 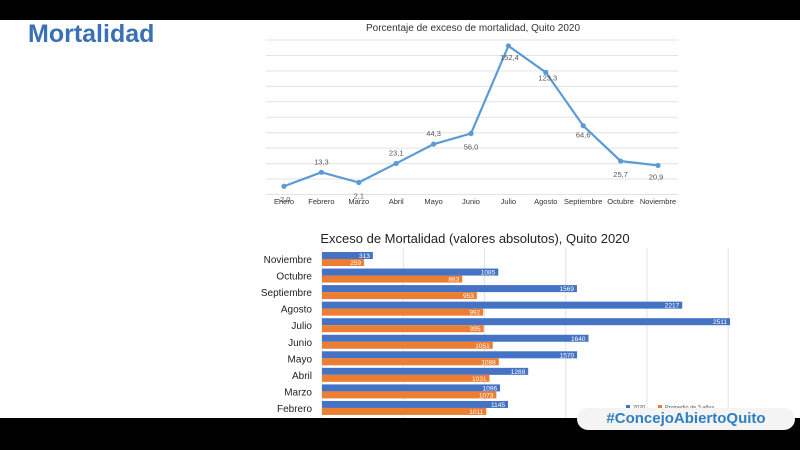 What do you see at coordinates (509, 57) in the screenshot?
I see `data-label: 152,4` at bounding box center [509, 57].